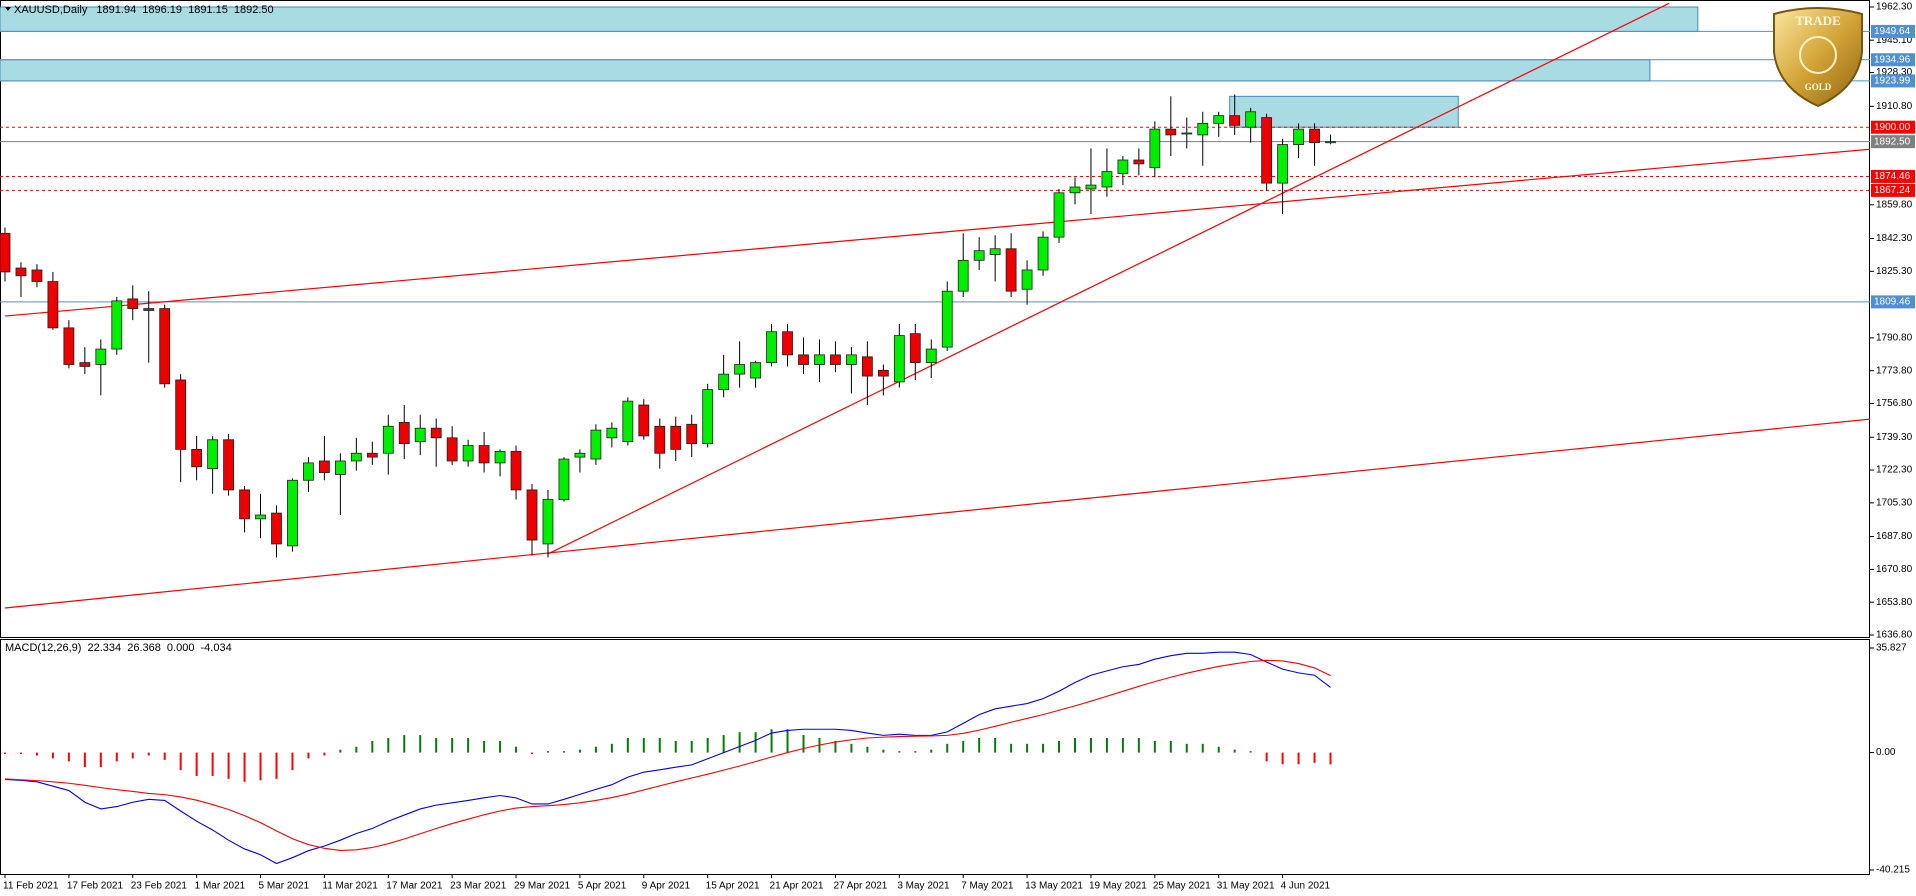 The image size is (1916, 896). I want to click on y-tick-label: 35.827, so click(1891, 648).